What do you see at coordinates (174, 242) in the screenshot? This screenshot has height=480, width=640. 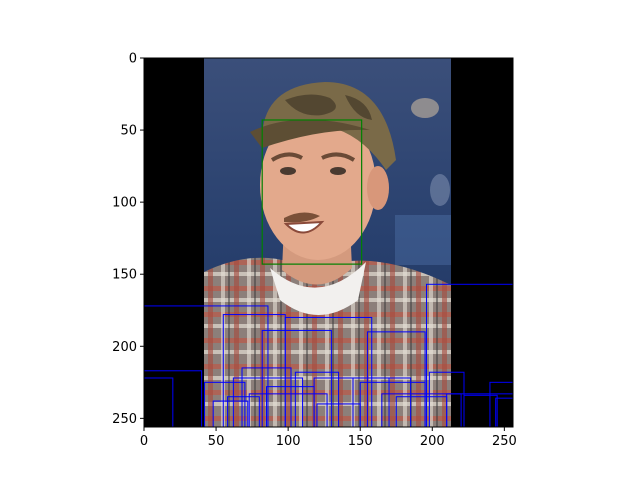 I see `left-black-pad` at bounding box center [174, 242].